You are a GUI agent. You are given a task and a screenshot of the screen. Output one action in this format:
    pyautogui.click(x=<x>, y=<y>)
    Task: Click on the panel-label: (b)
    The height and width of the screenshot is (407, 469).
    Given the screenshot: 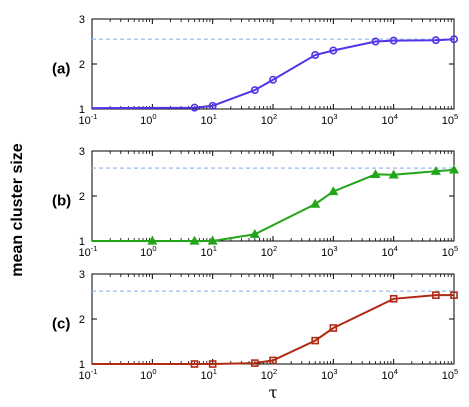 What is the action you would take?
    pyautogui.click(x=61, y=201)
    